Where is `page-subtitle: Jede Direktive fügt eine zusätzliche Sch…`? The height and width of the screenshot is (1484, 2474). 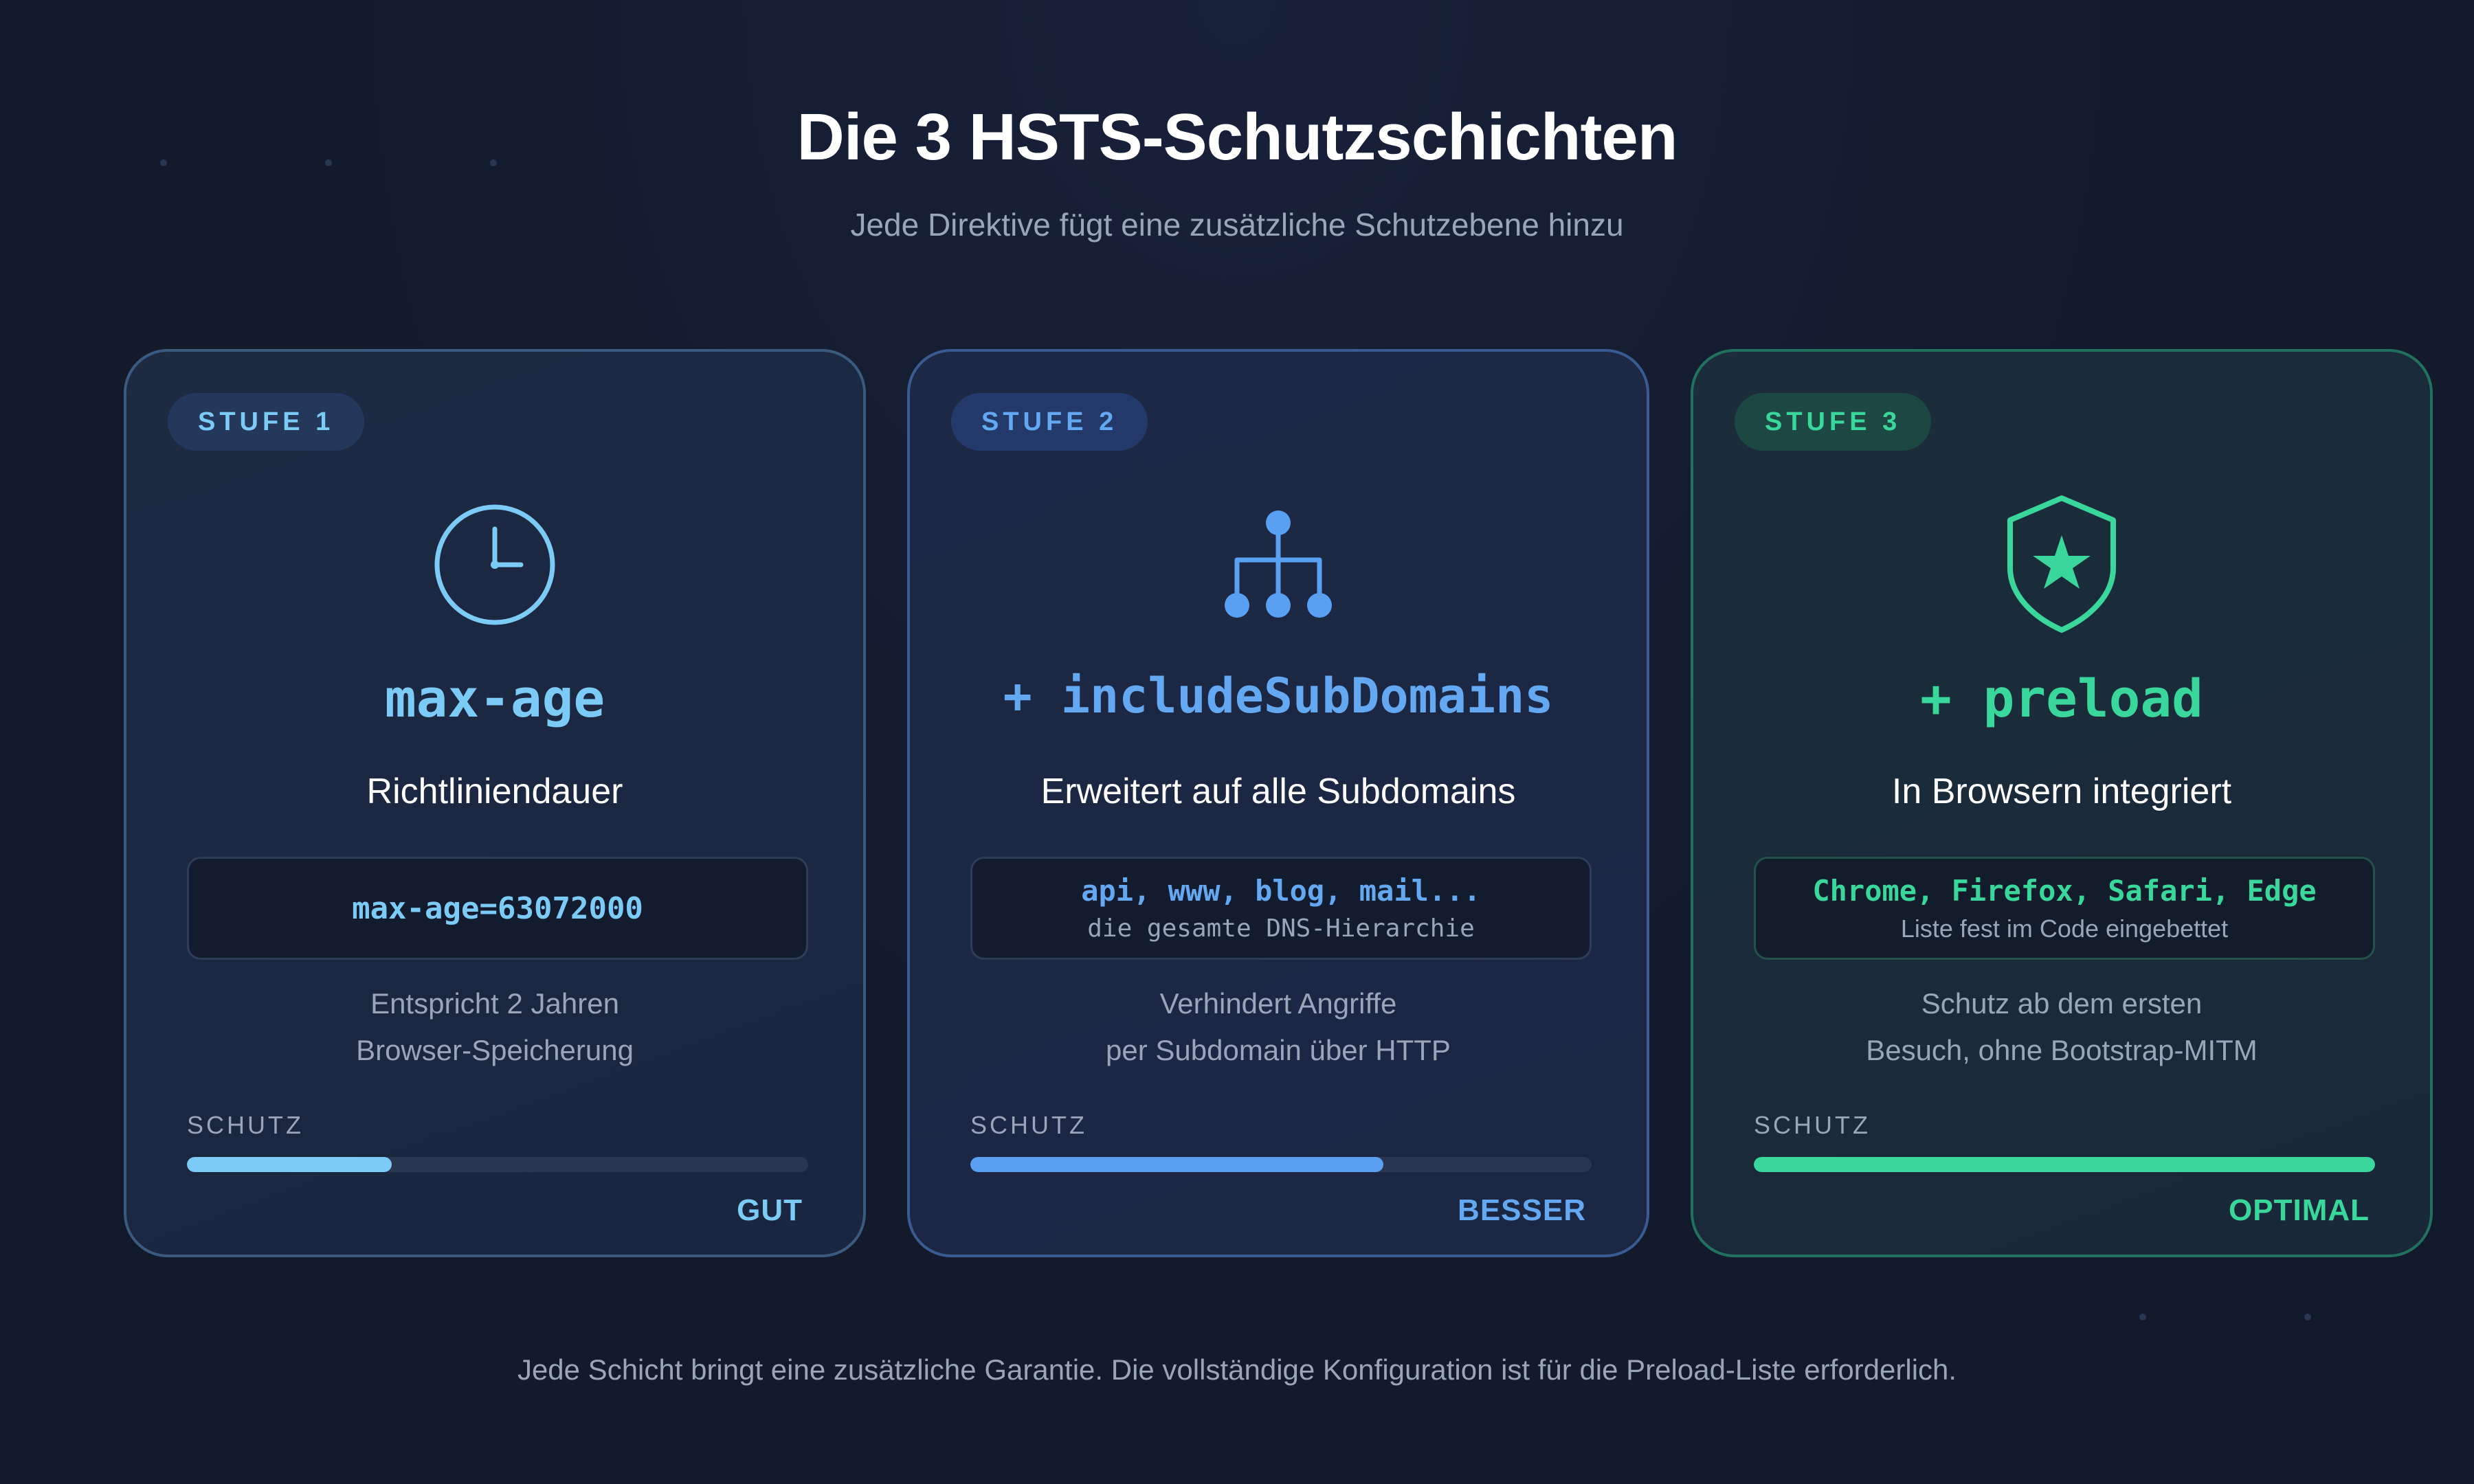
page-subtitle: Jede Direktive fügt eine zusätzliche Sch… is located at coordinates (1237, 225).